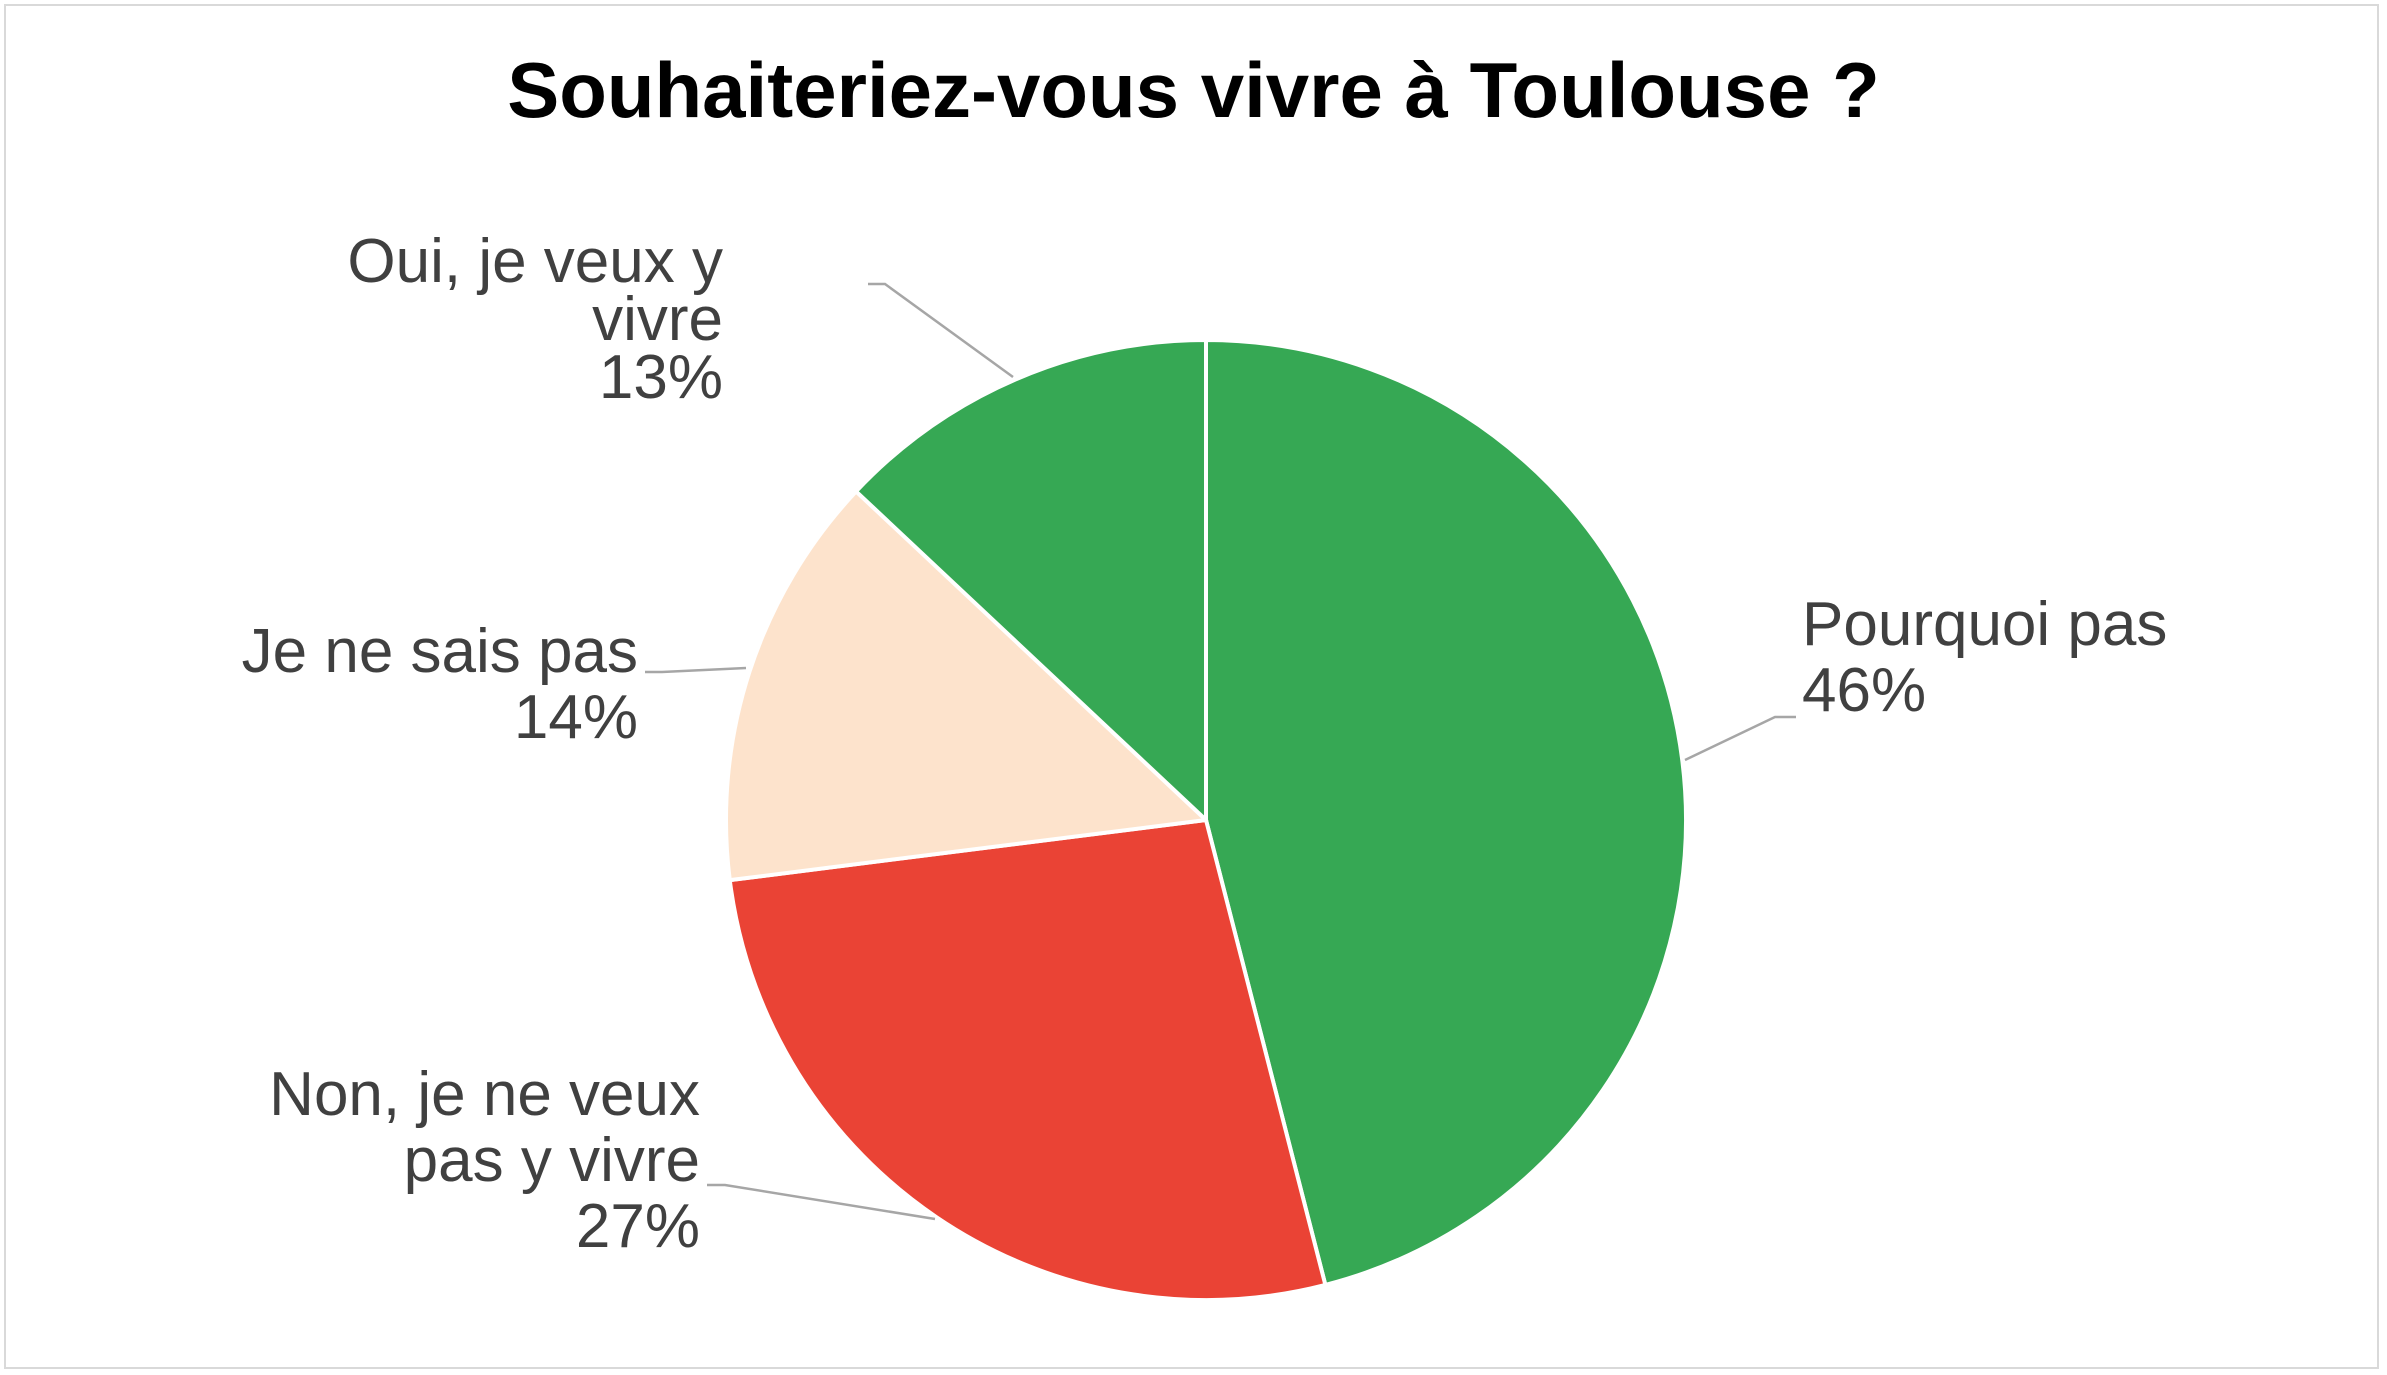  I want to click on slice-percent-3: 13%, so click(661, 377).